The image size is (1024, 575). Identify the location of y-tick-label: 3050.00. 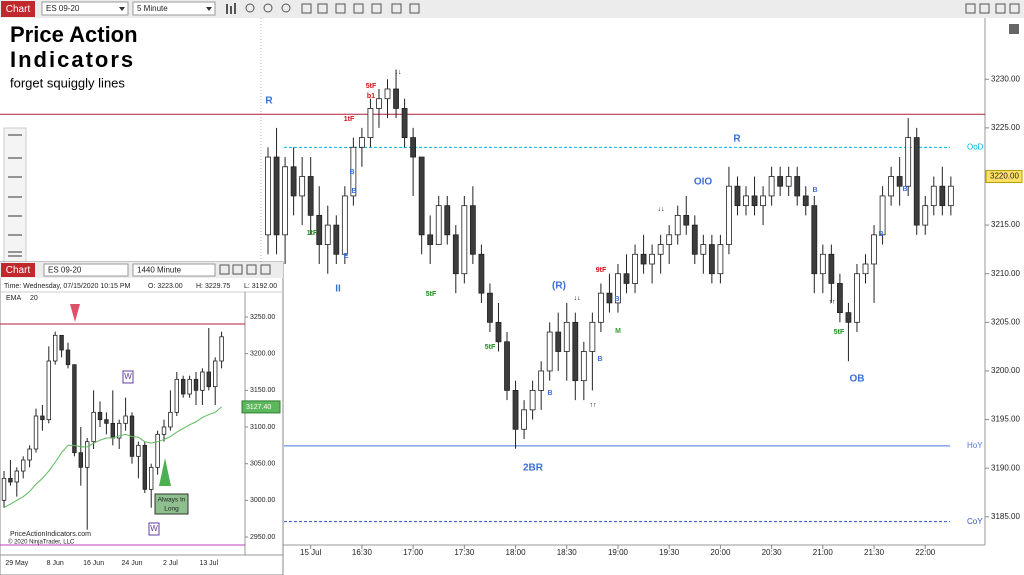
(262, 464).